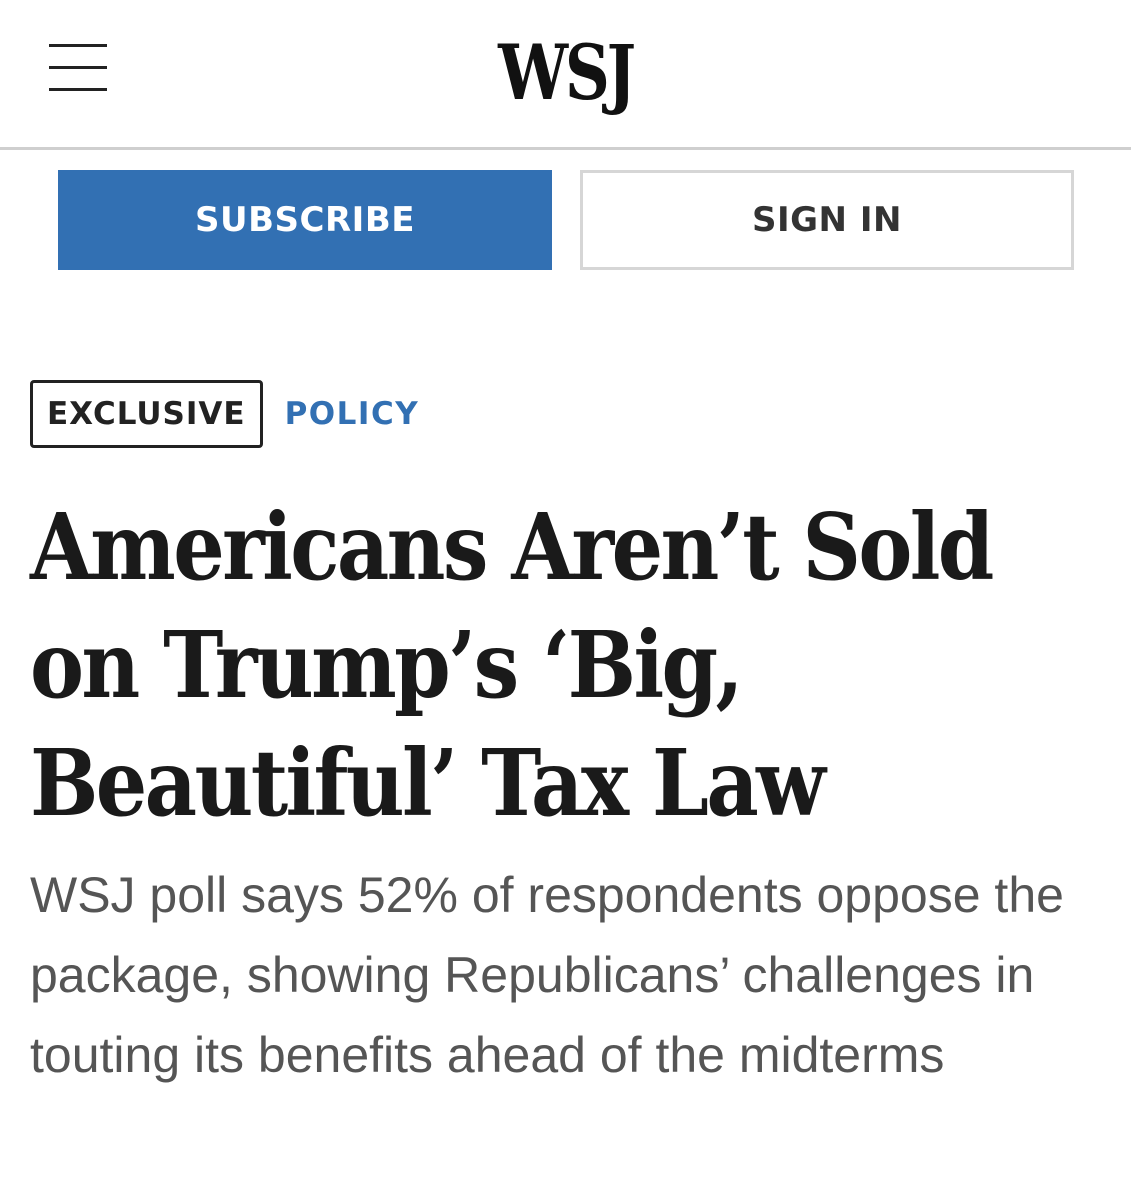 Image resolution: width=1131 pixels, height=1200 pixels. I want to click on site-header: WSJ, so click(565, 75).